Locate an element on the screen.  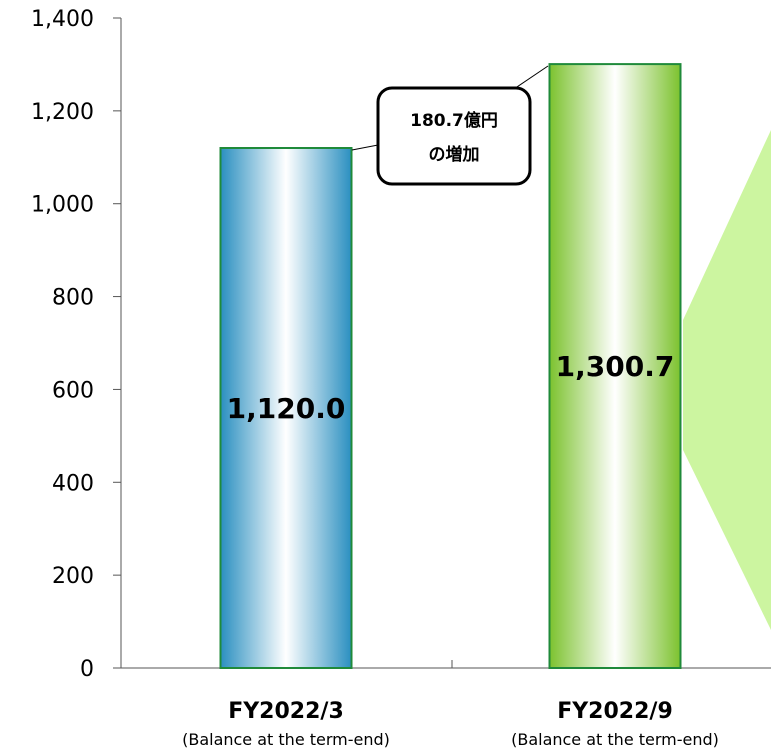
y-tick-label: 600 is located at coordinates (73, 390).